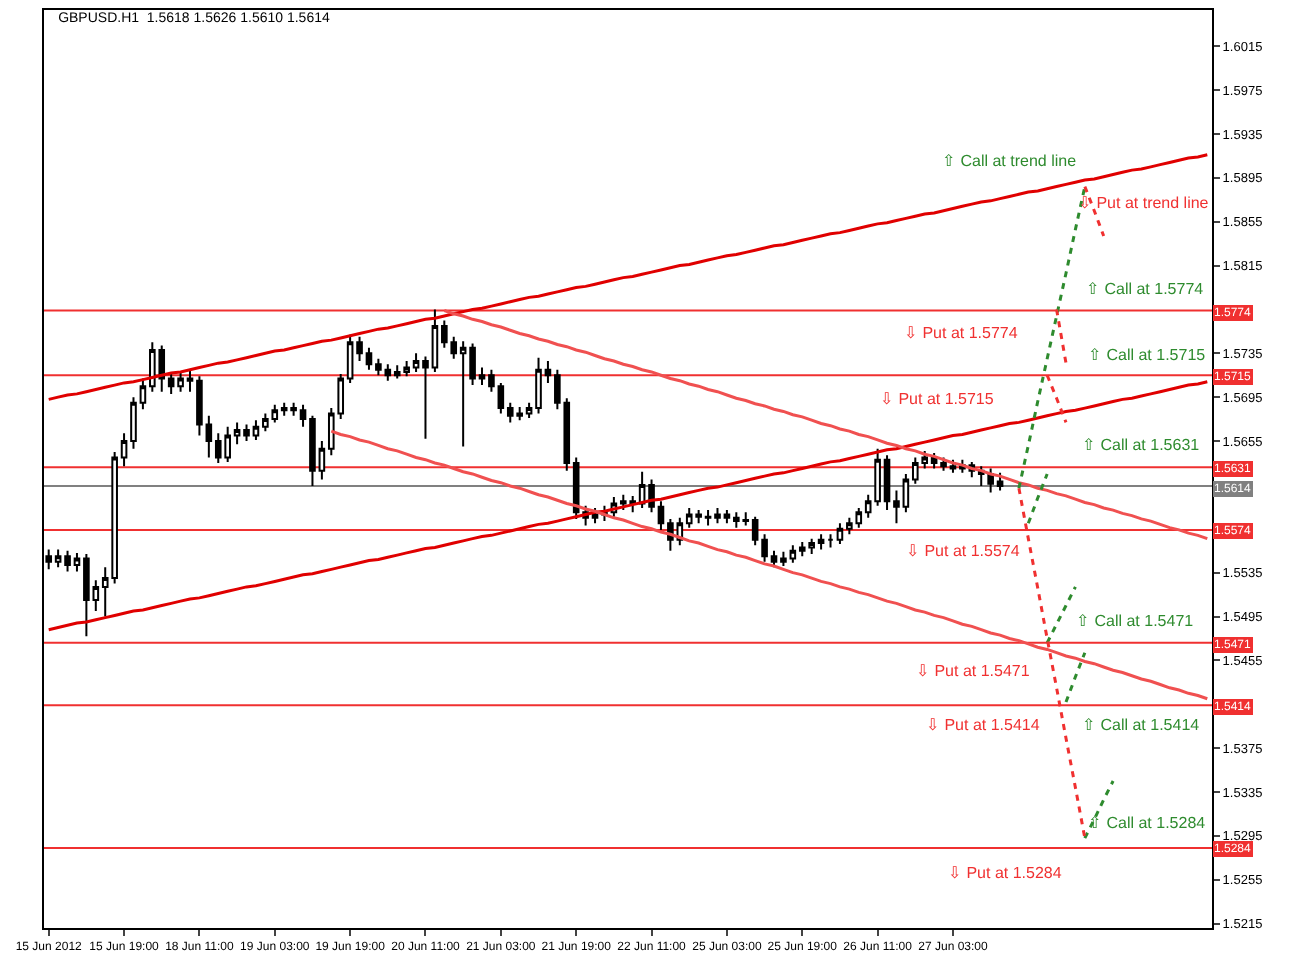  Describe the element at coordinates (937, 399) in the screenshot. I see `annotation: ⇩ Put at 1.5715` at that location.